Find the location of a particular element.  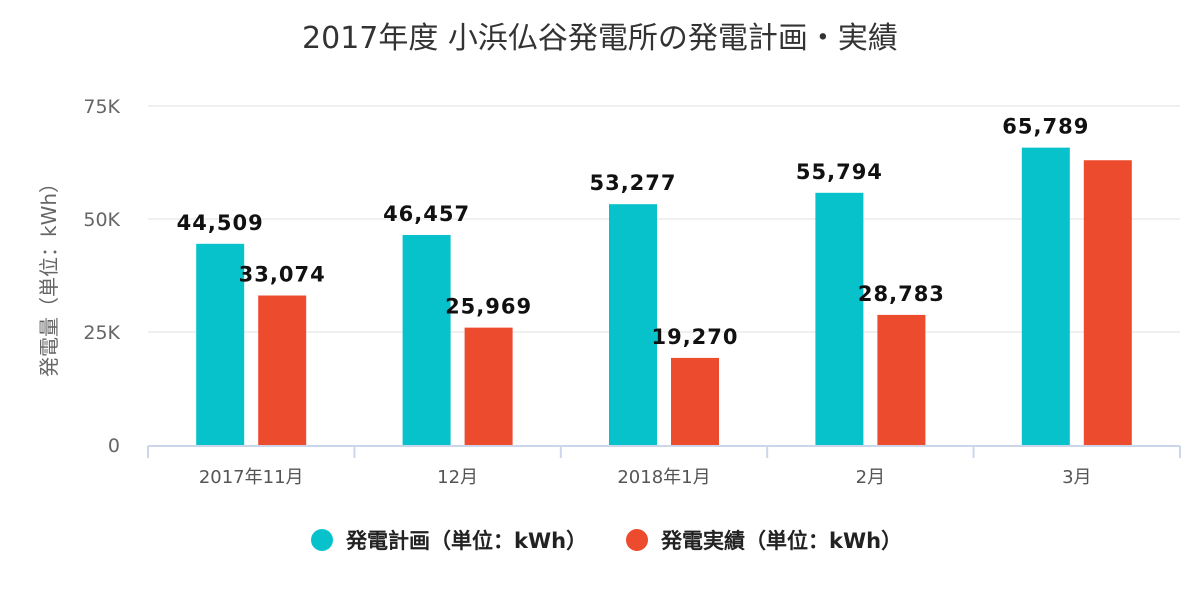

legend-marker-plan is located at coordinates (322, 540).